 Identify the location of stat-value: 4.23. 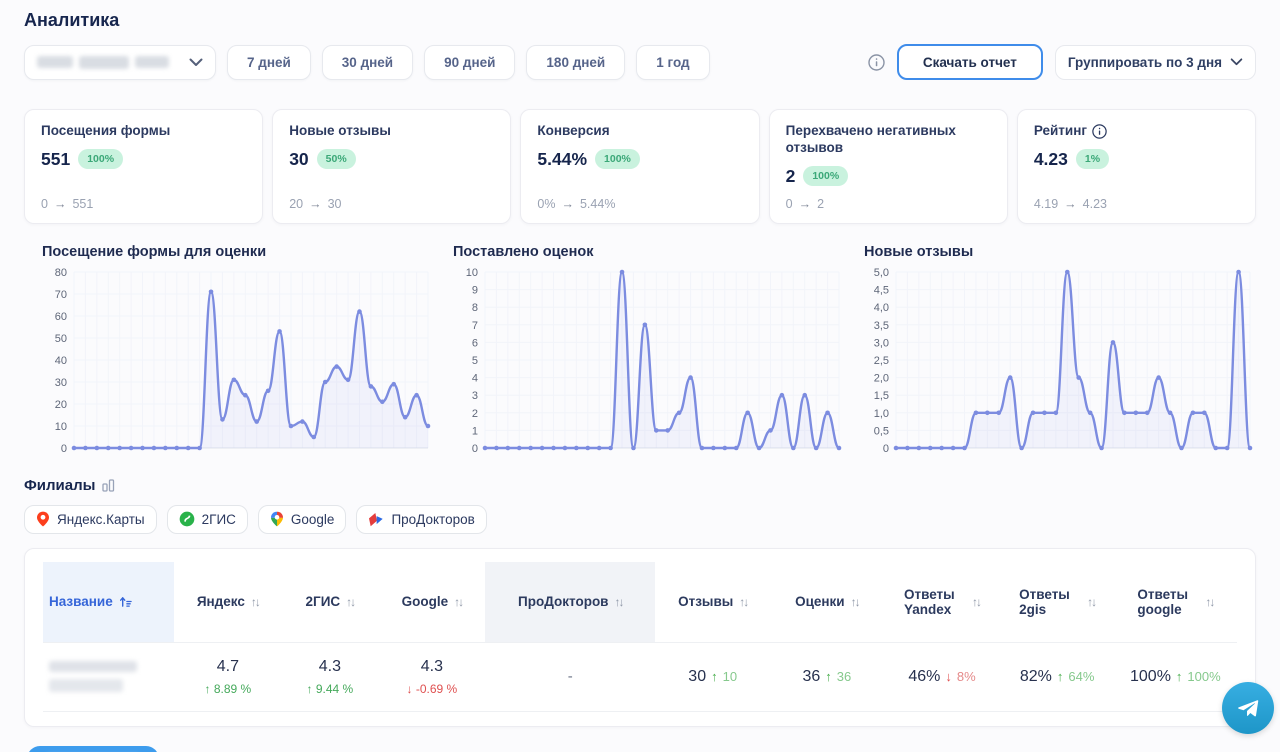
(1050, 158).